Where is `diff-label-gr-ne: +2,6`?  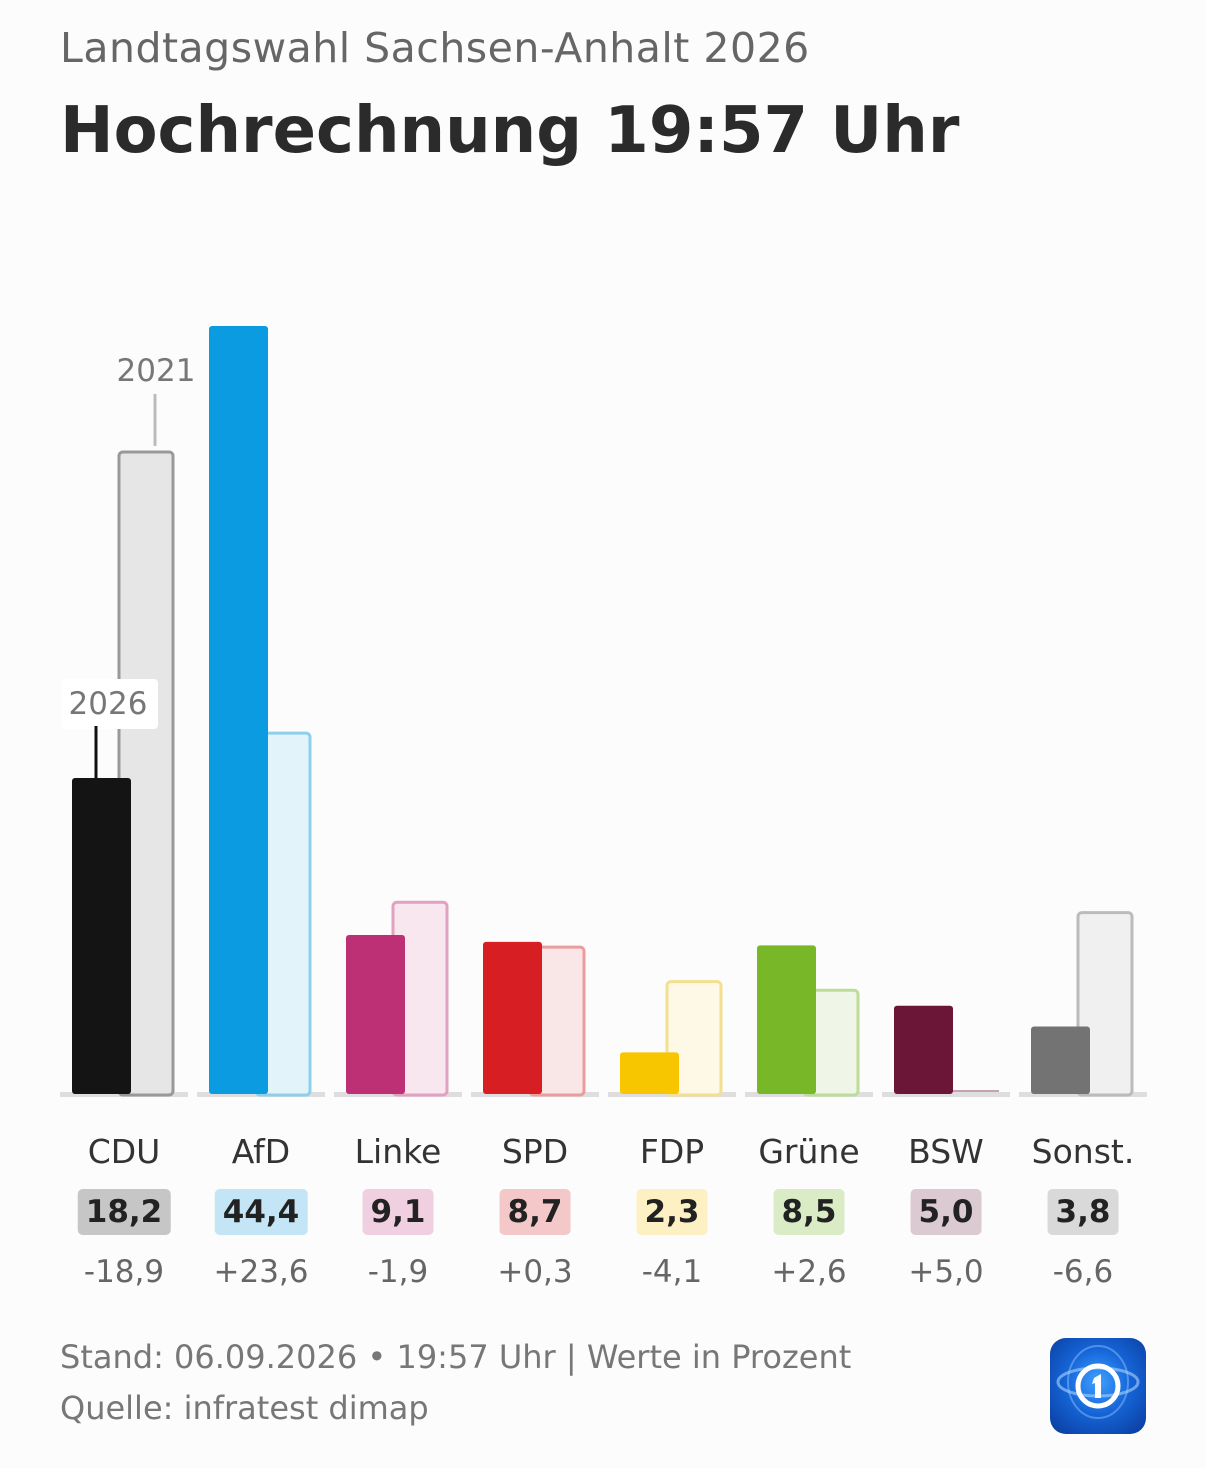 diff-label-gr-ne: +2,6 is located at coordinates (809, 1272).